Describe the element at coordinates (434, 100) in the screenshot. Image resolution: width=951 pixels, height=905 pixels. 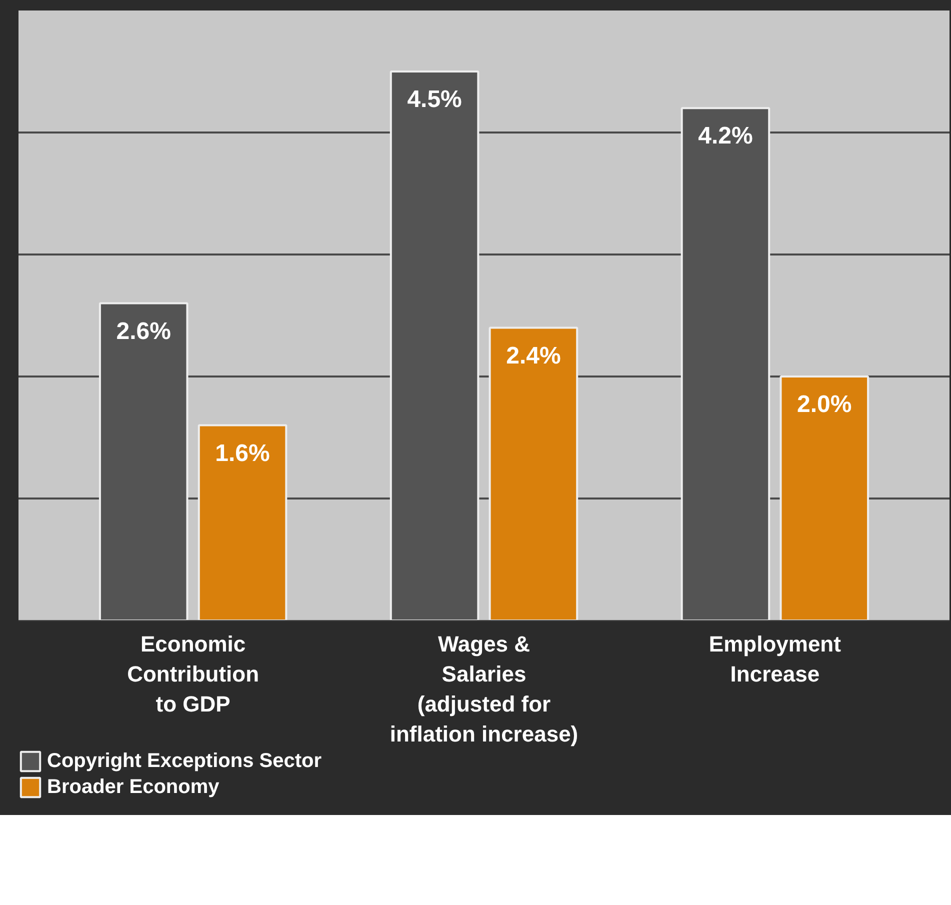
I see `data-label: 4.5%` at that location.